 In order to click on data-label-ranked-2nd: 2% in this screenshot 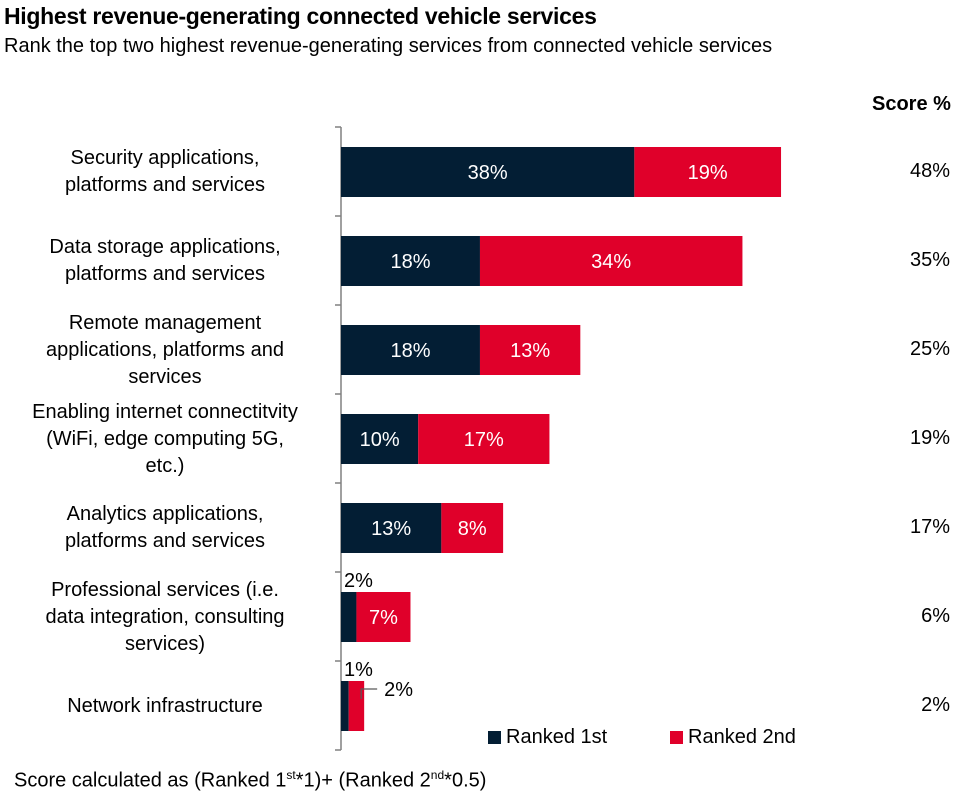, I will do `click(398, 690)`.